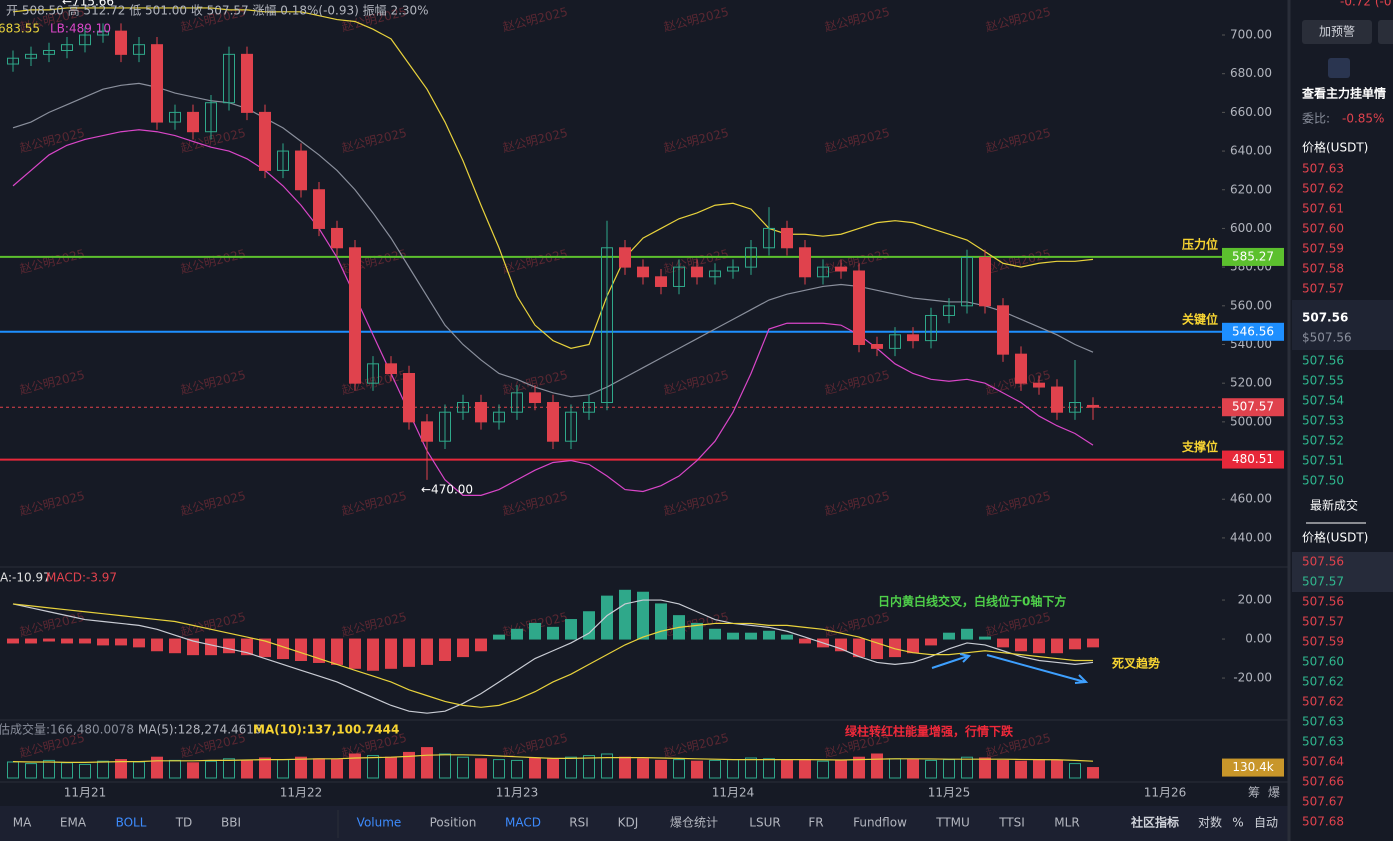 The image size is (1393, 841). Describe the element at coordinates (1335, 147) in the screenshot. I see `price-header: 价格(USDT)` at that location.